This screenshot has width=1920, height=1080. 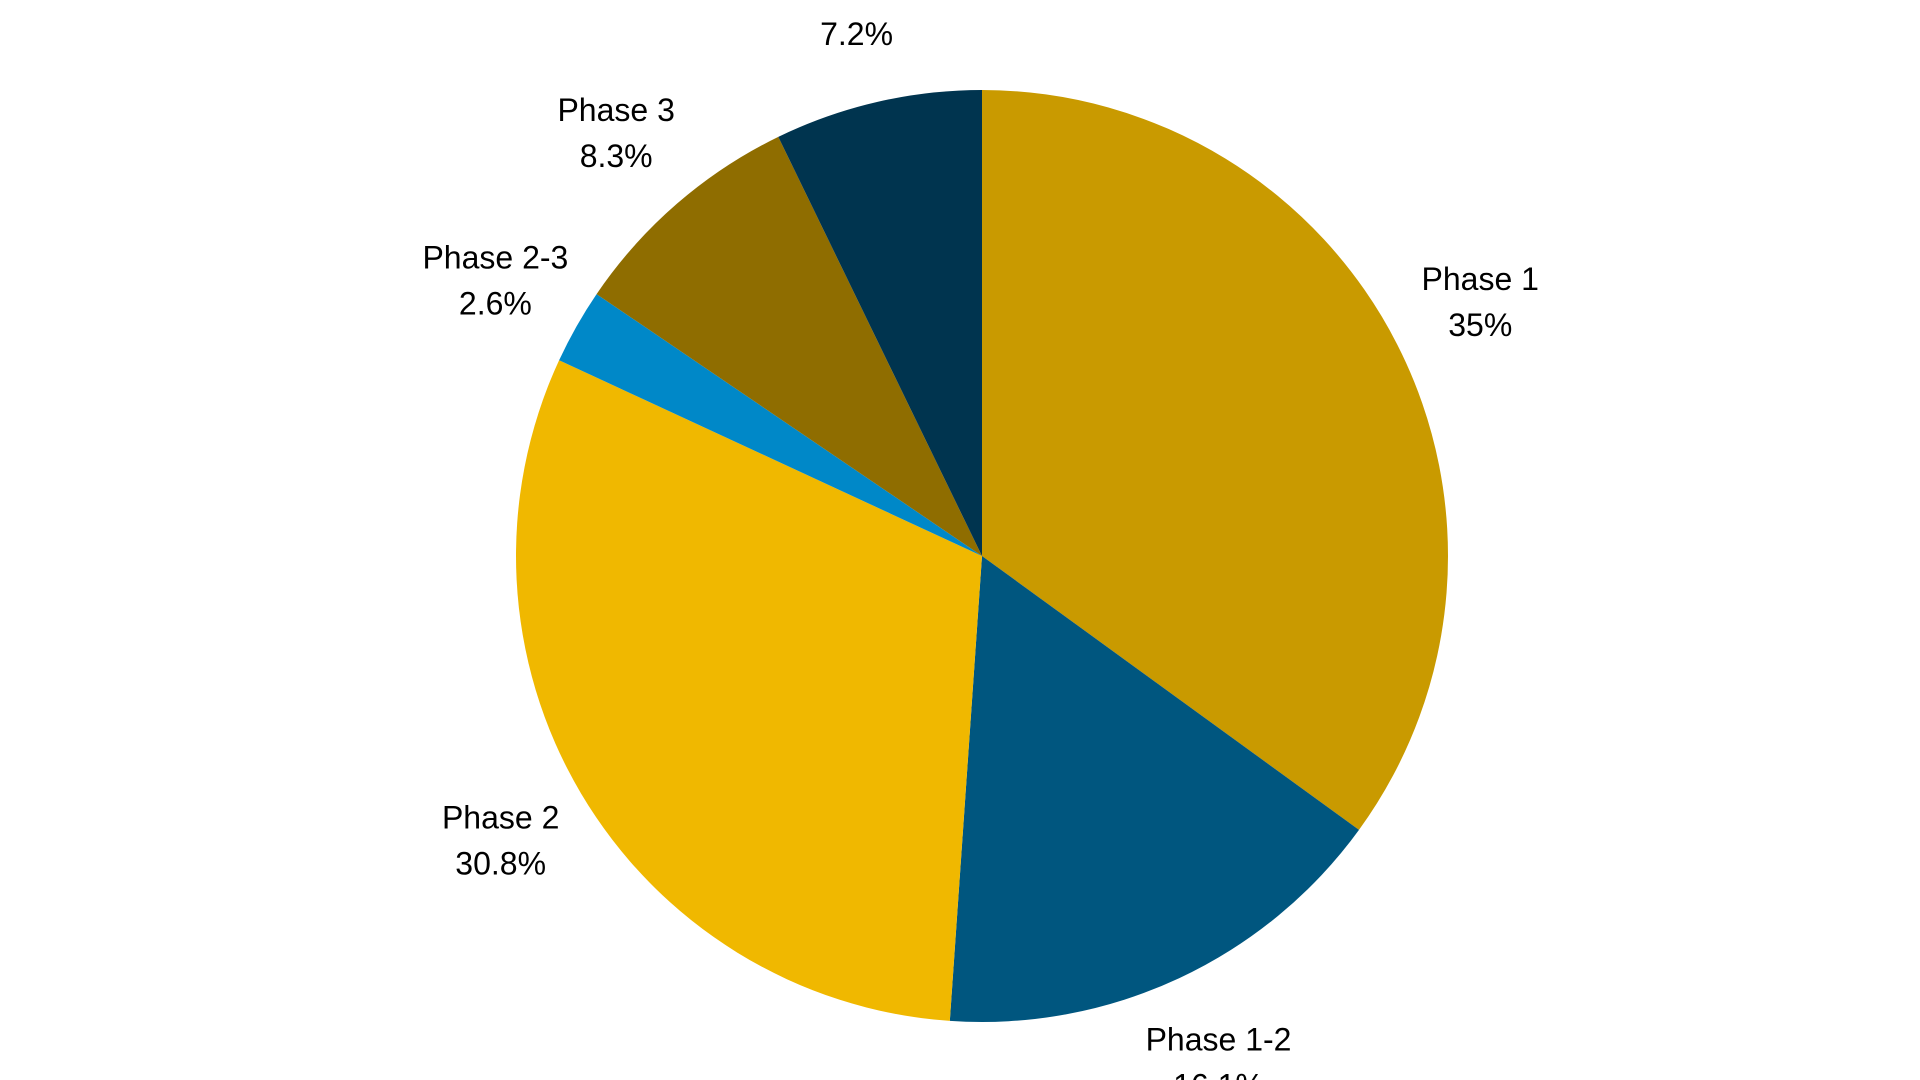 I want to click on data-label: Phase 1 35%, so click(x=1480, y=302).